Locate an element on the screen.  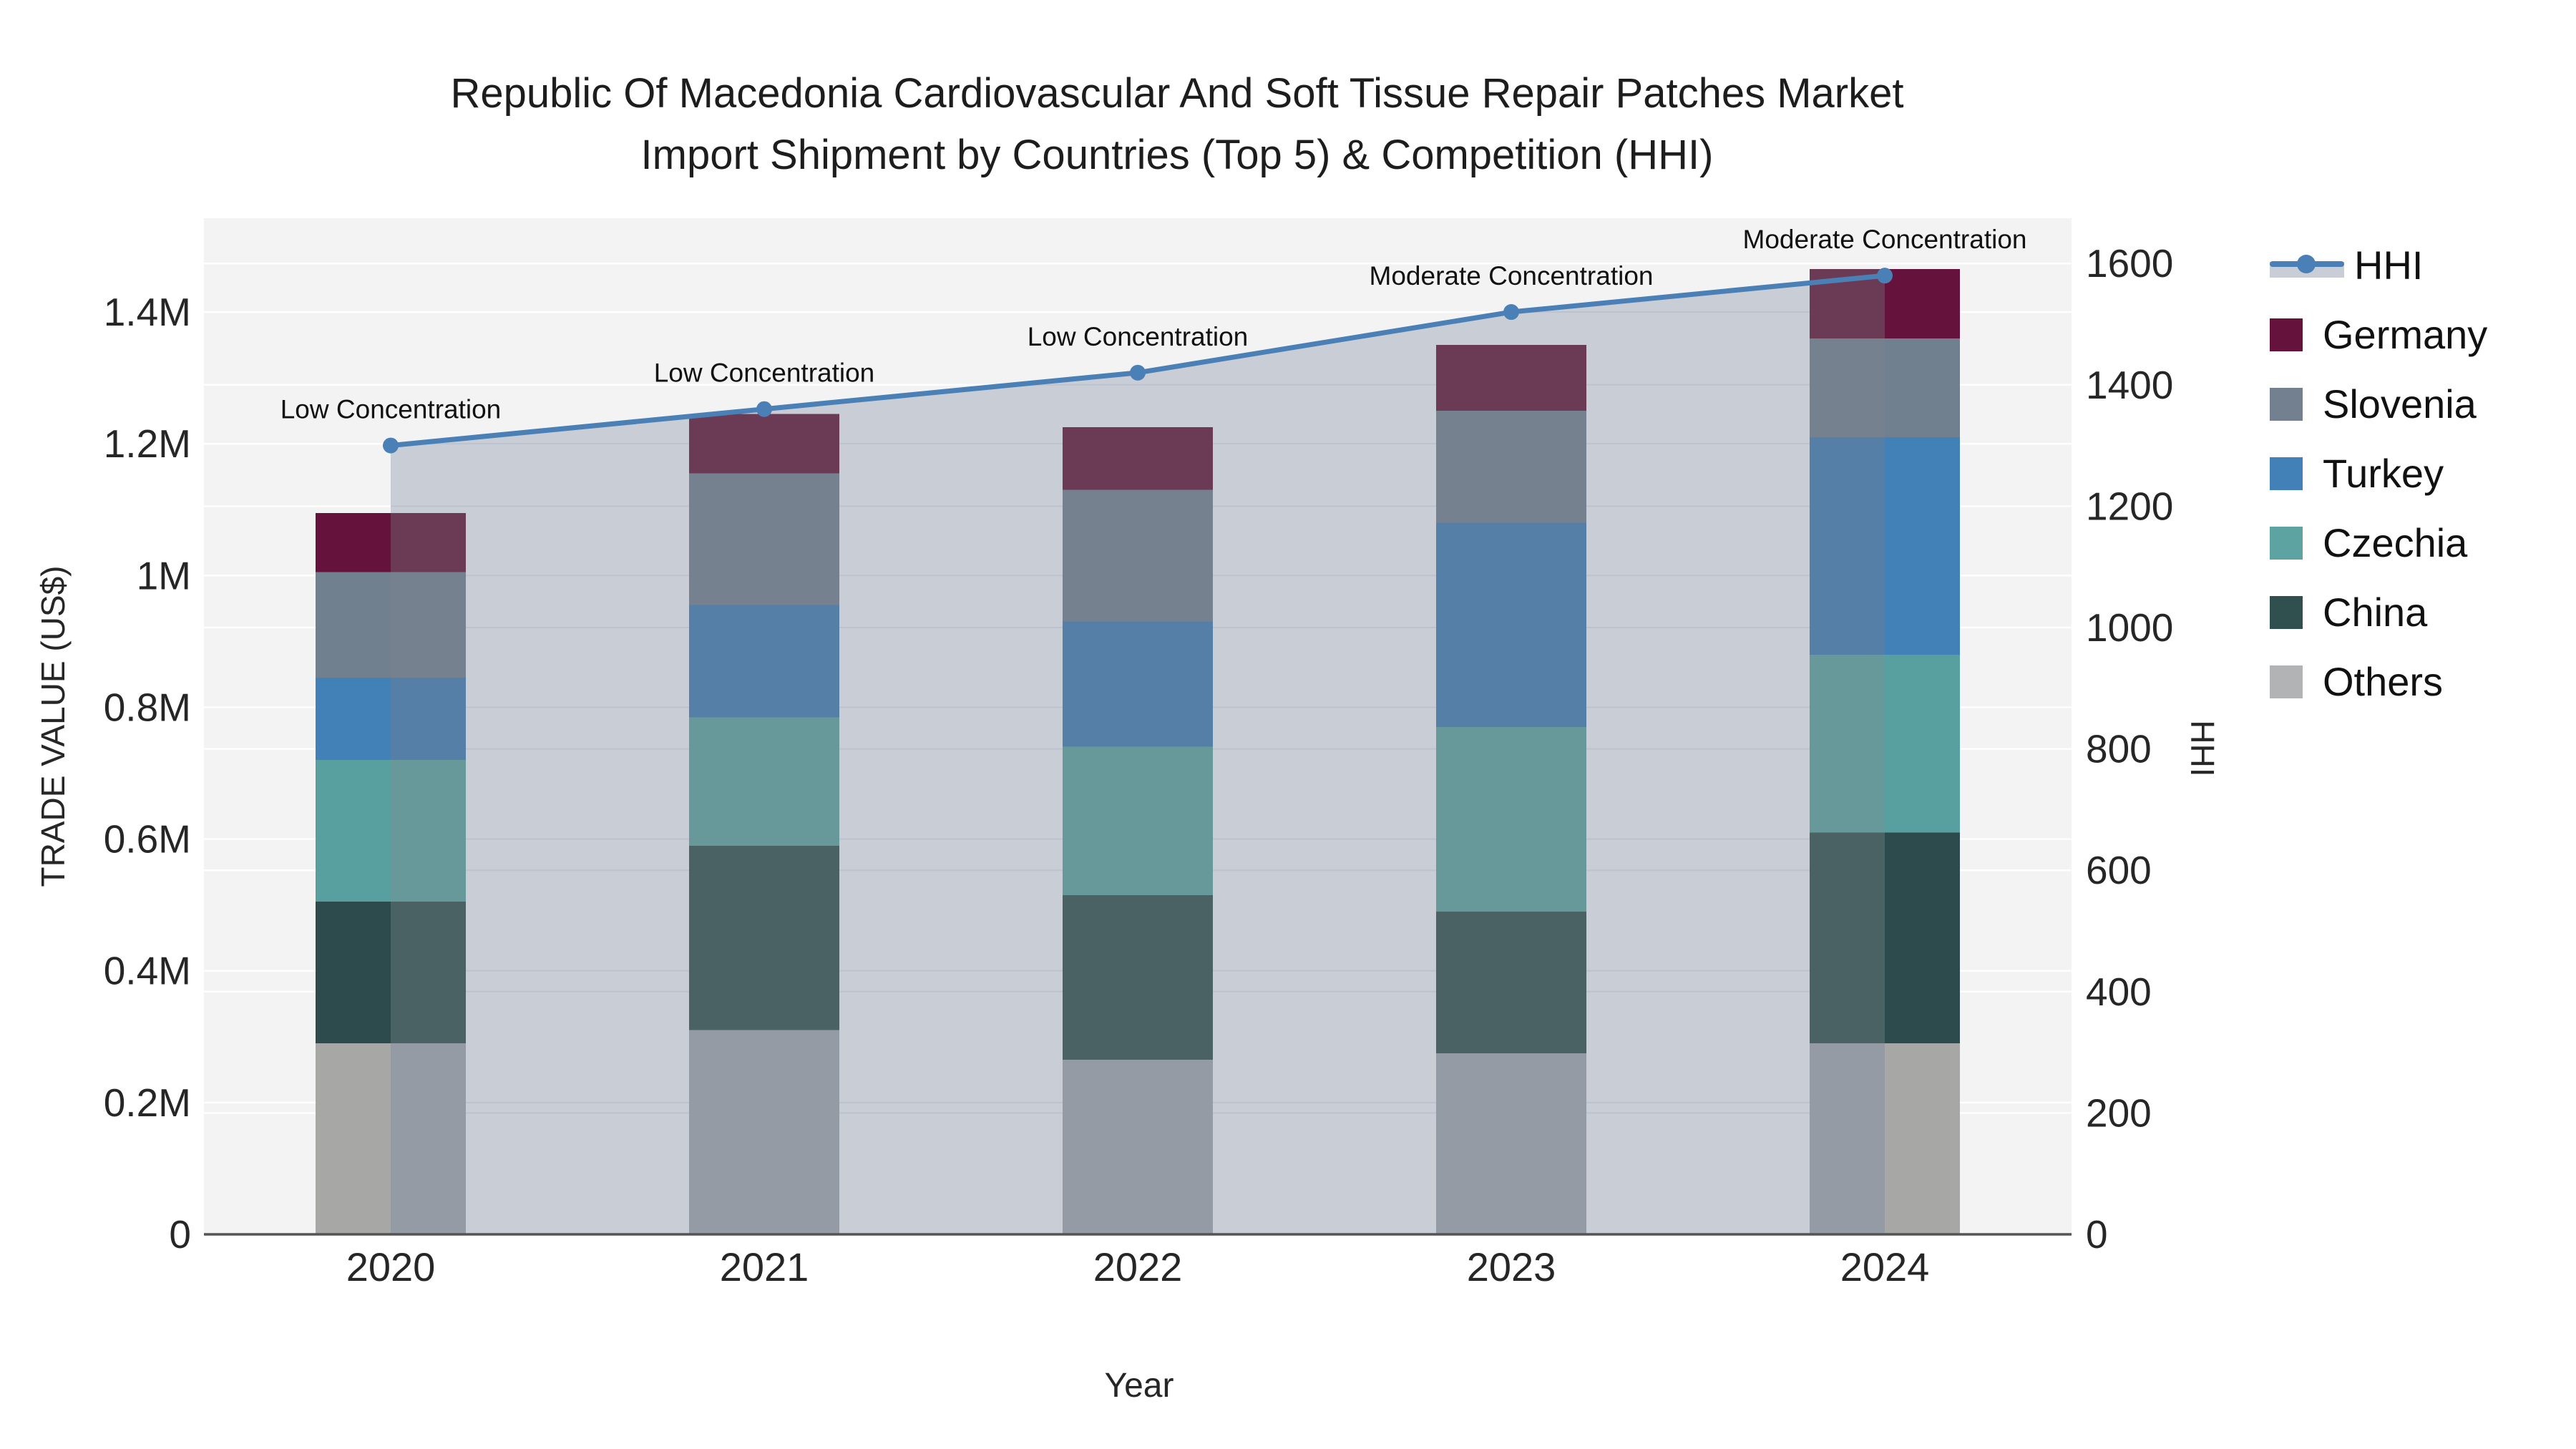
legend-label: Others is located at coordinates (2383, 681).